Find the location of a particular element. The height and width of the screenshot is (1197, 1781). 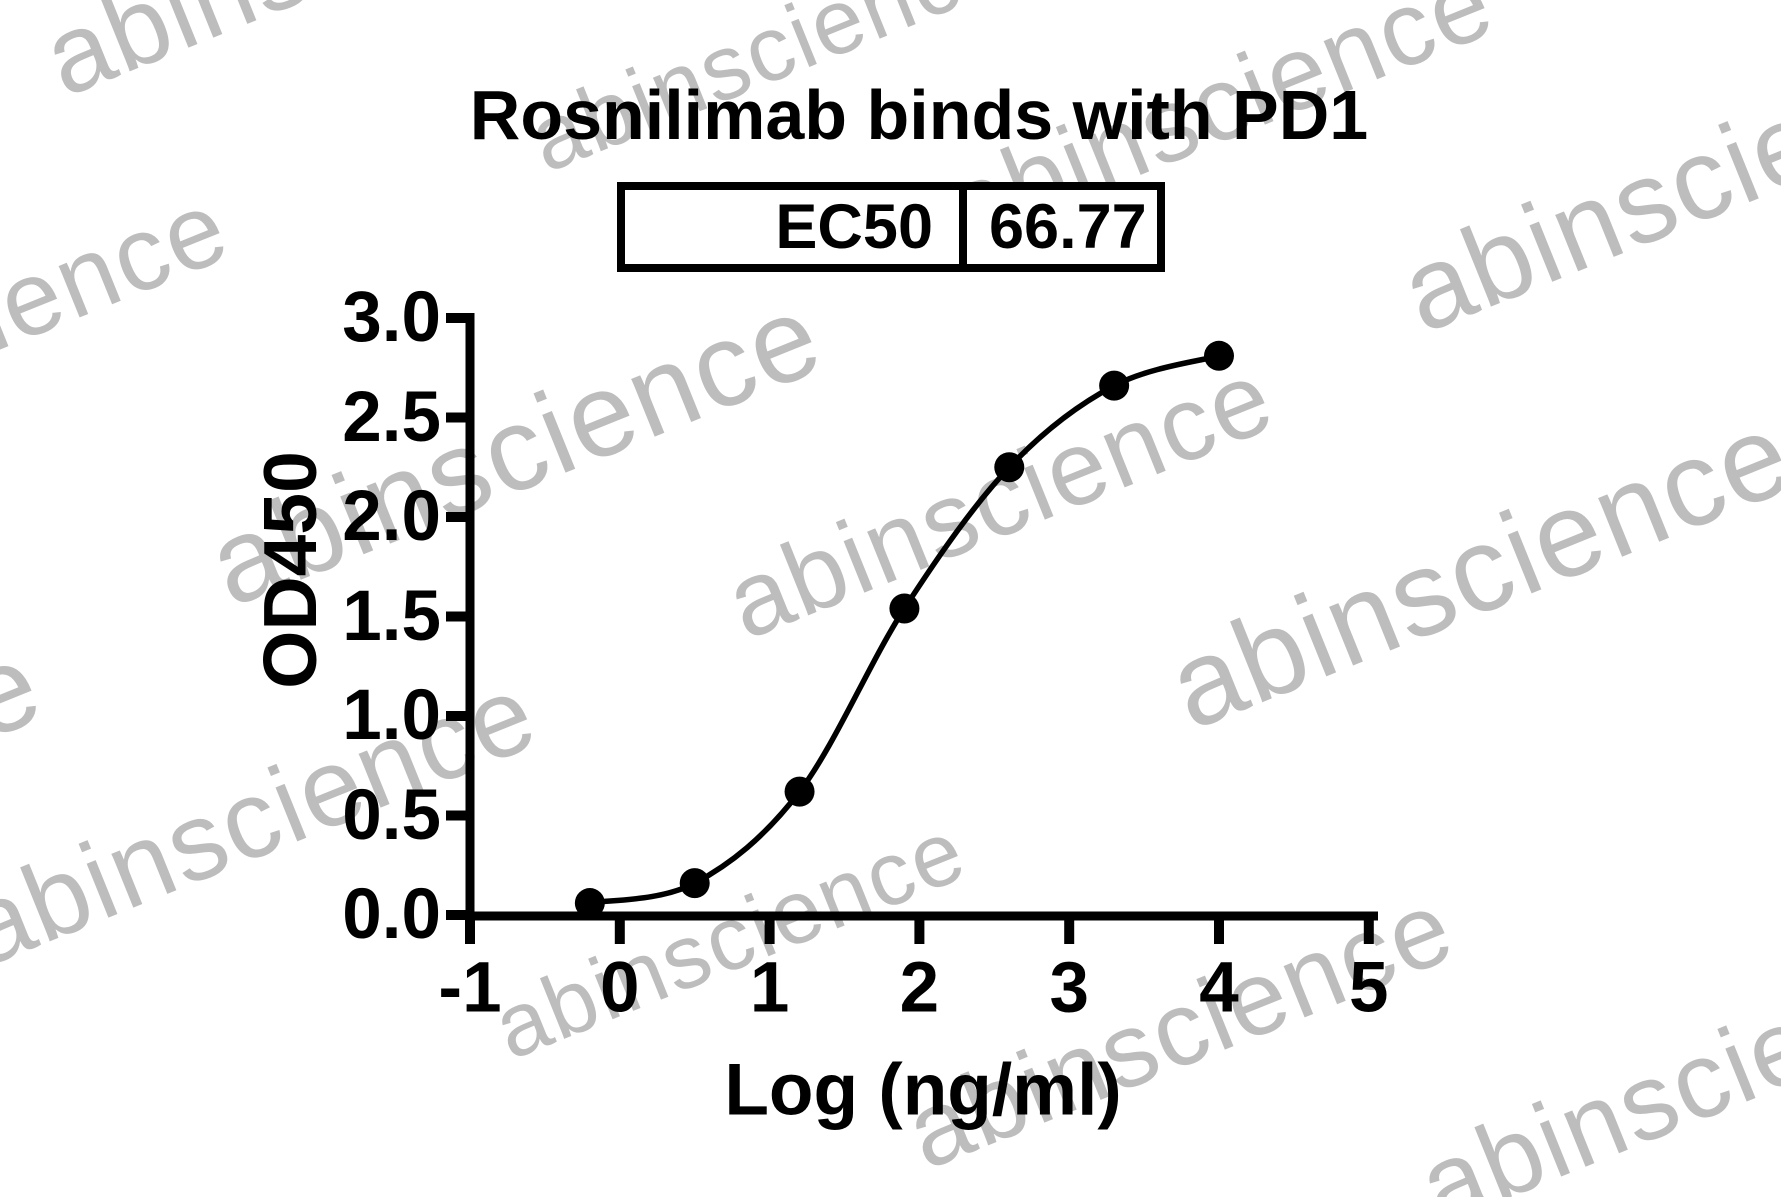

x-tick-label: 3 is located at coordinates (1069, 988).